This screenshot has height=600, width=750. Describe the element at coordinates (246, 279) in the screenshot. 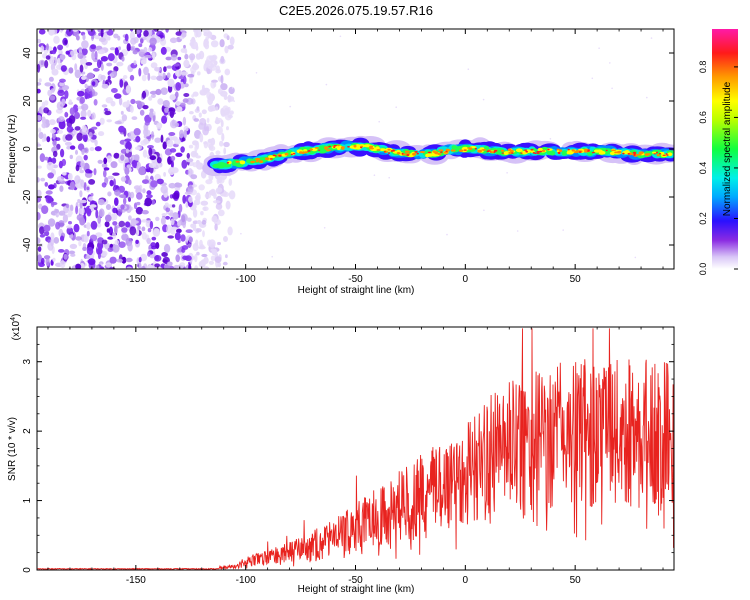

I see `spectrogram-x-tick-label: -100` at that location.